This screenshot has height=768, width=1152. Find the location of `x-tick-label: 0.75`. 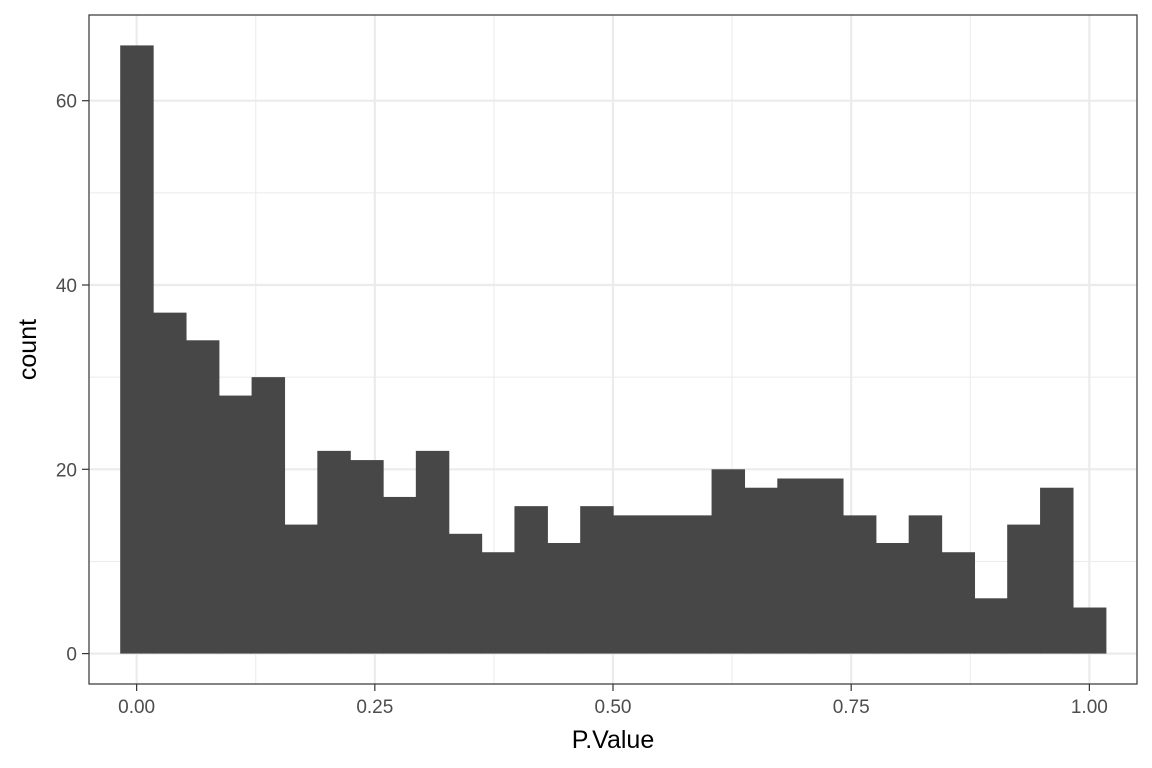

x-tick-label: 0.75 is located at coordinates (851, 707).